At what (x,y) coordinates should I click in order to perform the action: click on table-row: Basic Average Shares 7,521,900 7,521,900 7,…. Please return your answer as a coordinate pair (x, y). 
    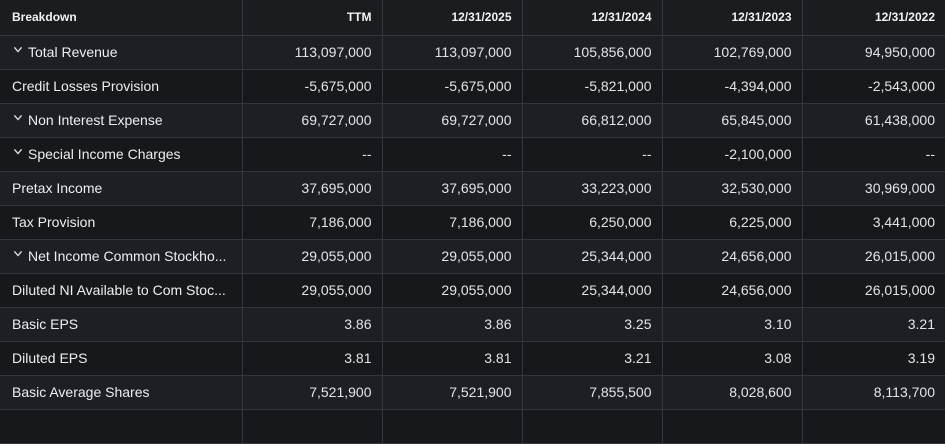
    Looking at the image, I should click on (472, 392).